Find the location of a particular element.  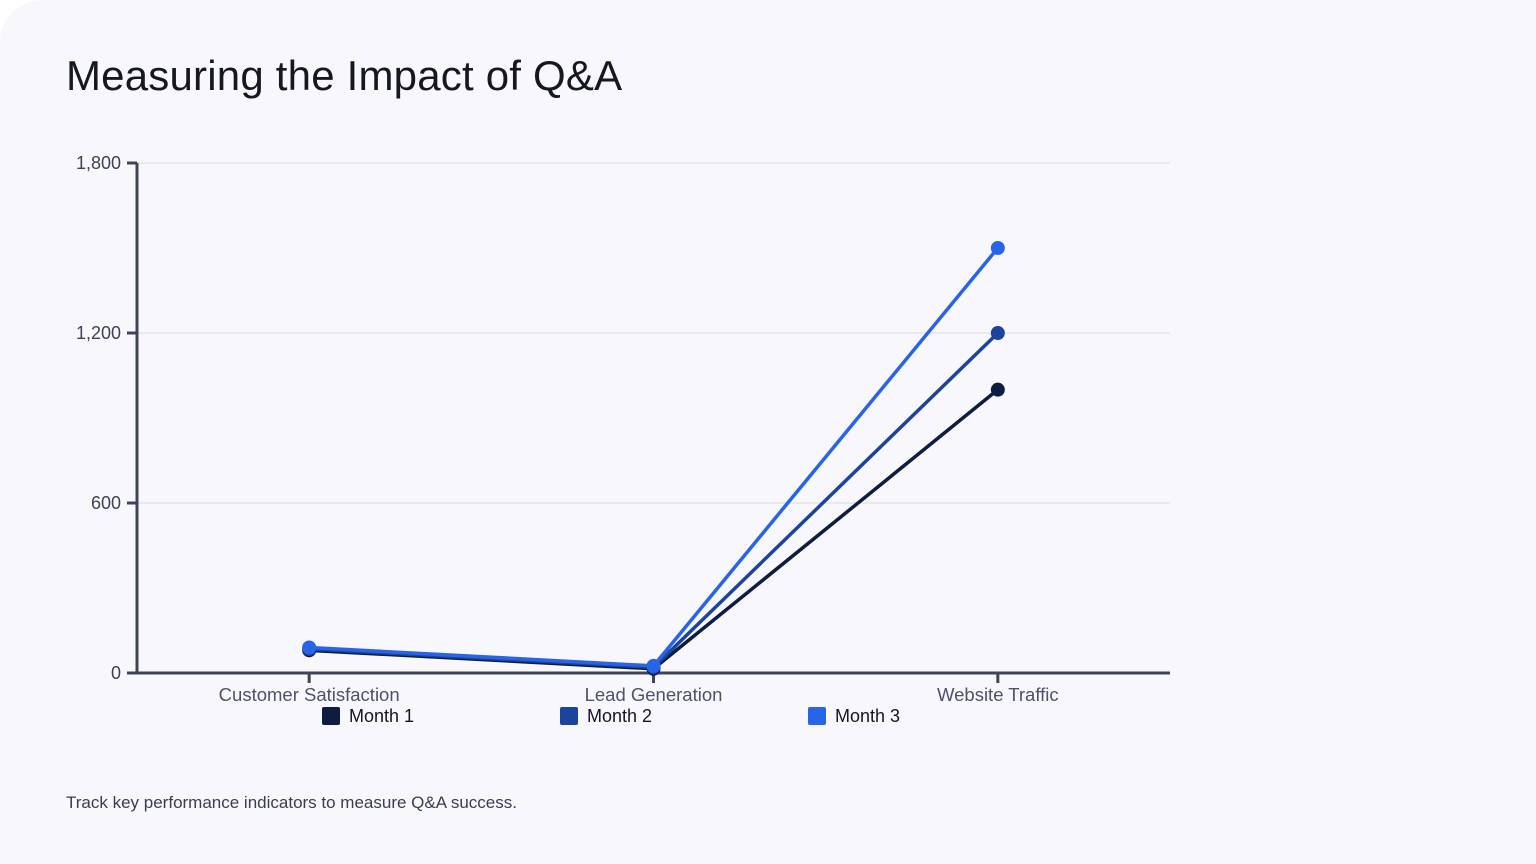

slide-title: Measuring the Impact of Q&A is located at coordinates (344, 75).